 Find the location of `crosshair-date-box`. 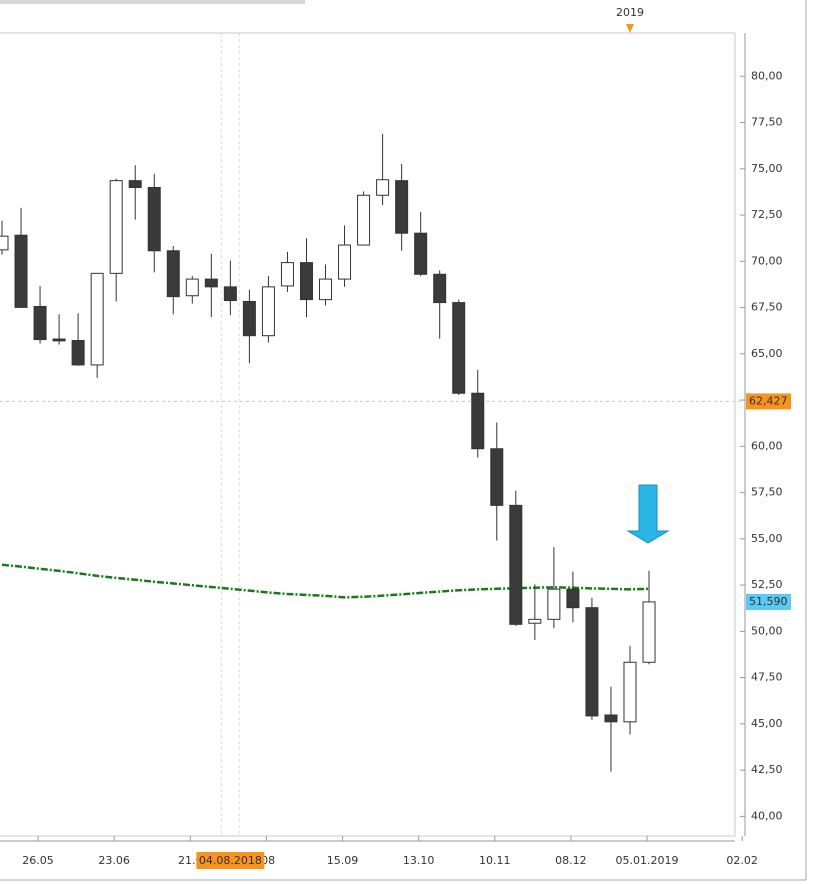

crosshair-date-box is located at coordinates (230, 860).